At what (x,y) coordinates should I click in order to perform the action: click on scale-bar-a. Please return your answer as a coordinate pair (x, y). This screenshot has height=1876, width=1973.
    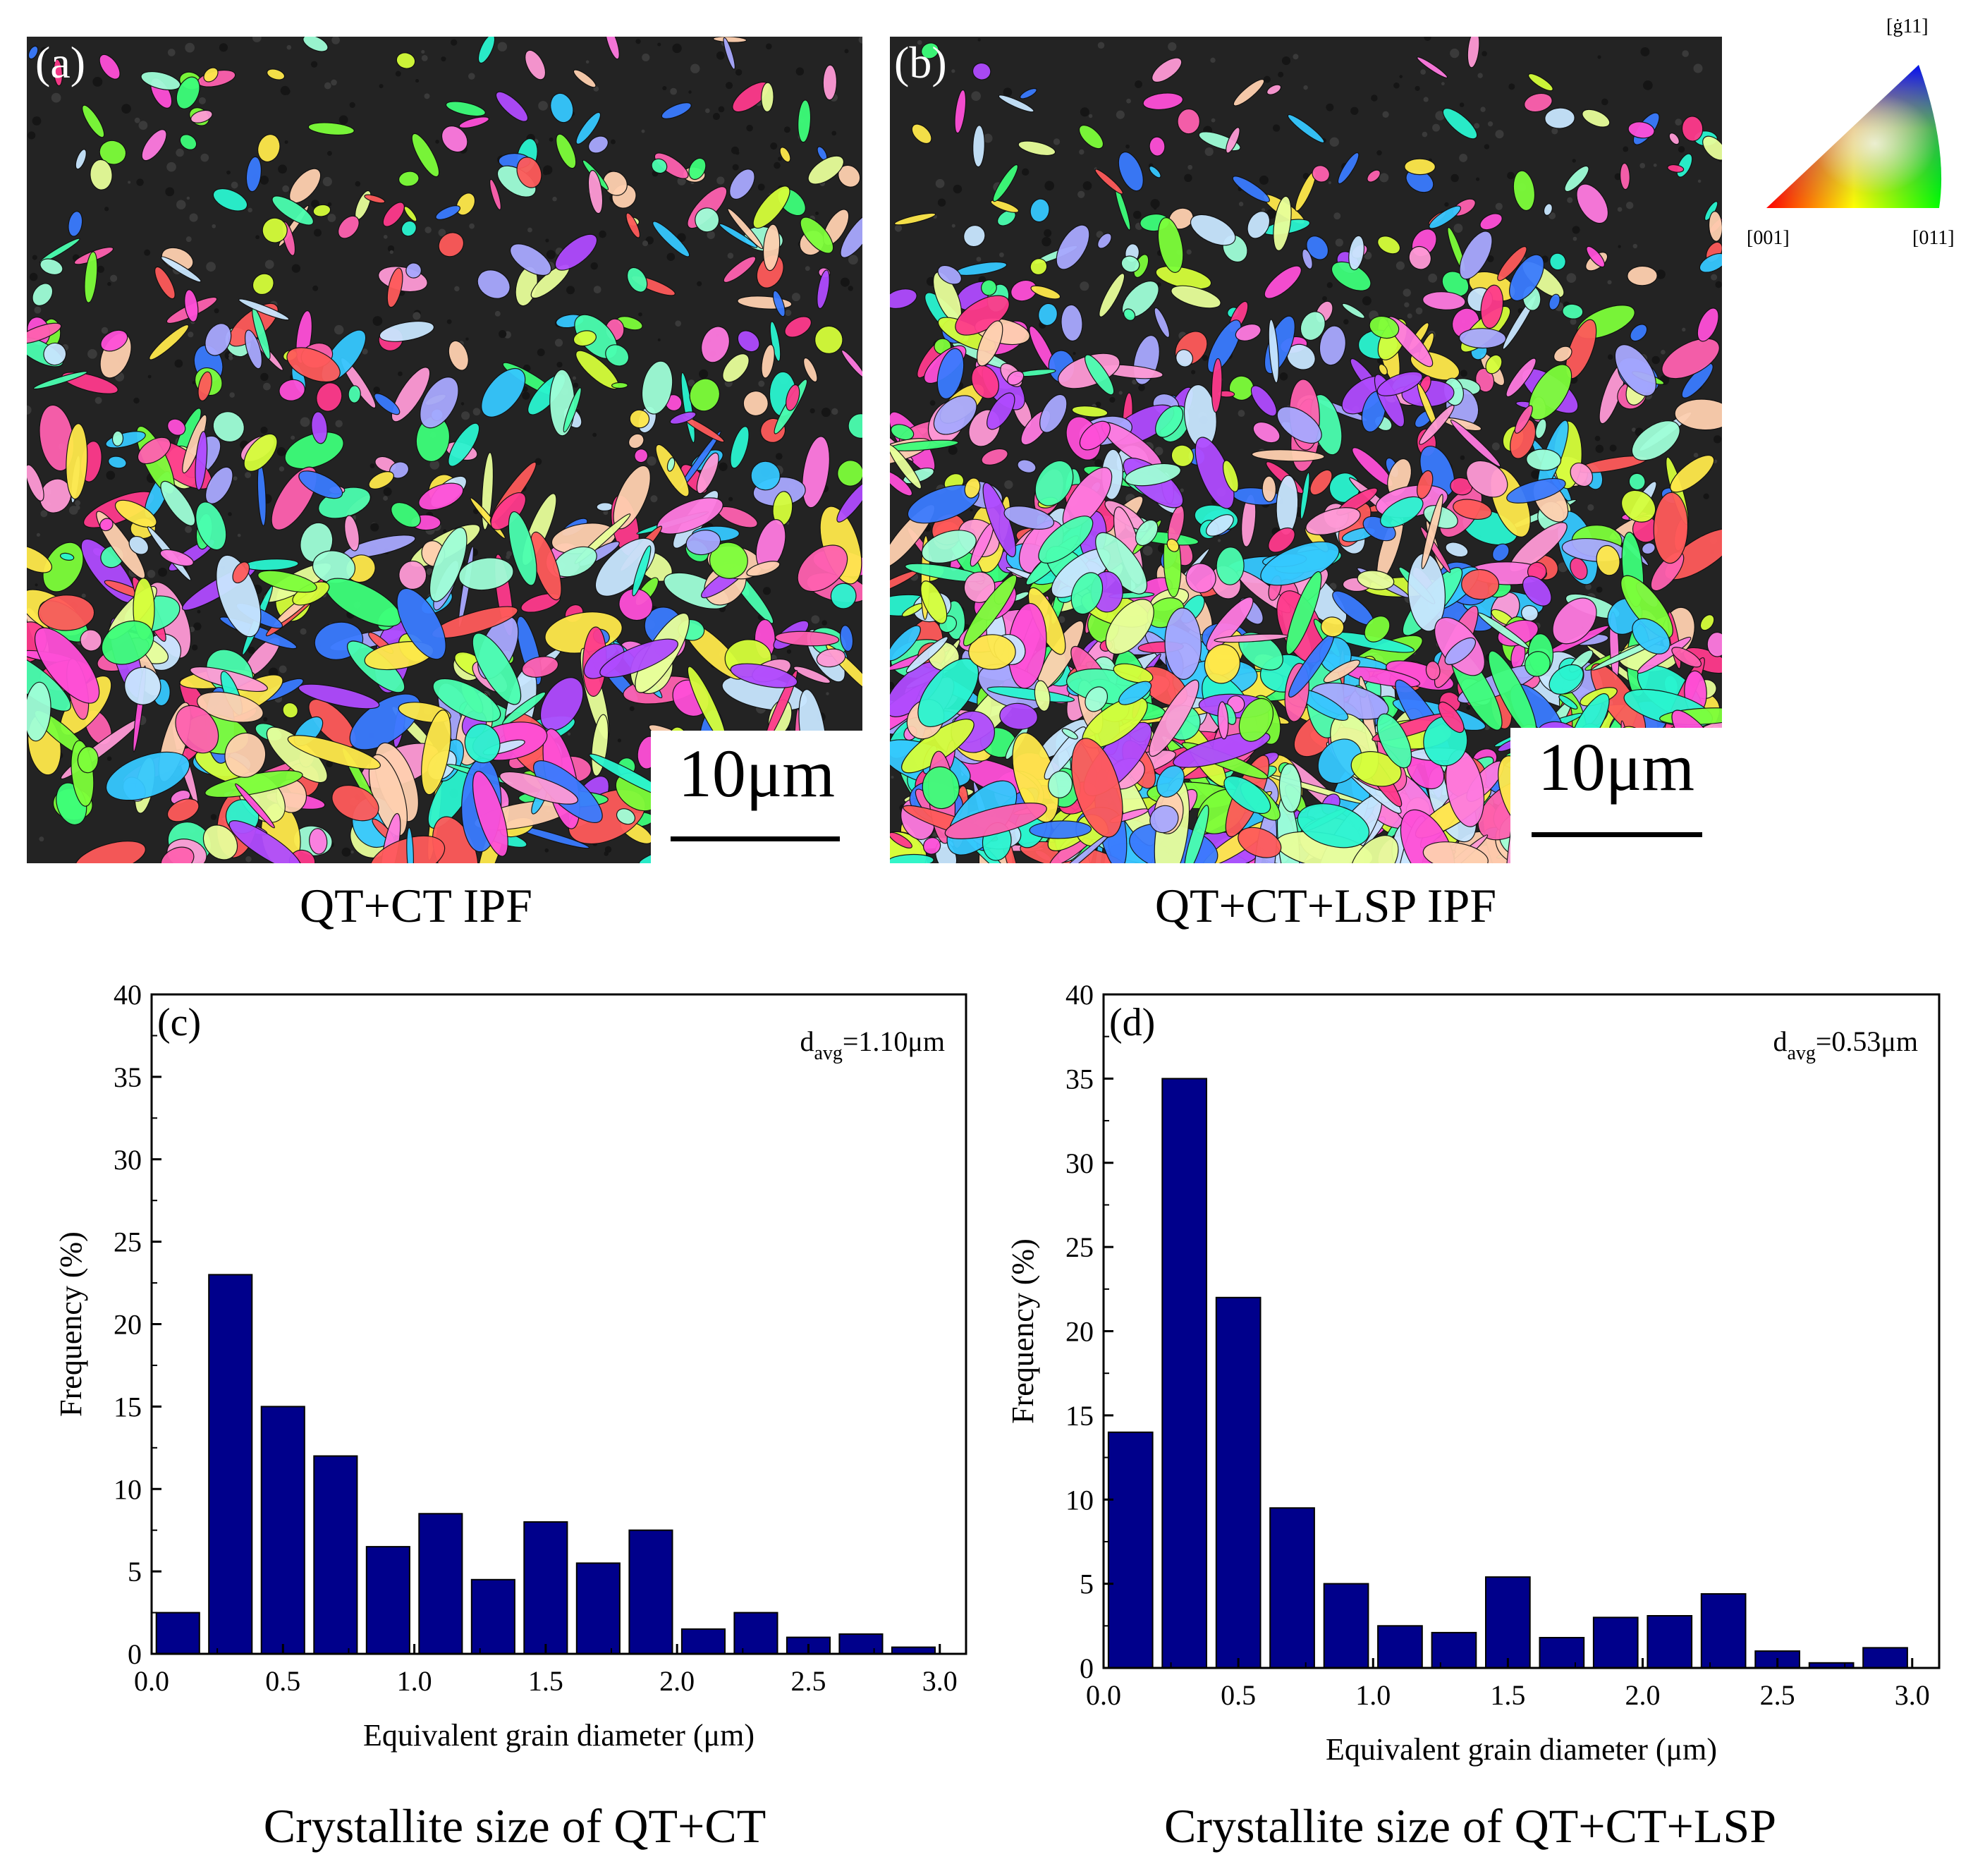
    Looking at the image, I should click on (755, 838).